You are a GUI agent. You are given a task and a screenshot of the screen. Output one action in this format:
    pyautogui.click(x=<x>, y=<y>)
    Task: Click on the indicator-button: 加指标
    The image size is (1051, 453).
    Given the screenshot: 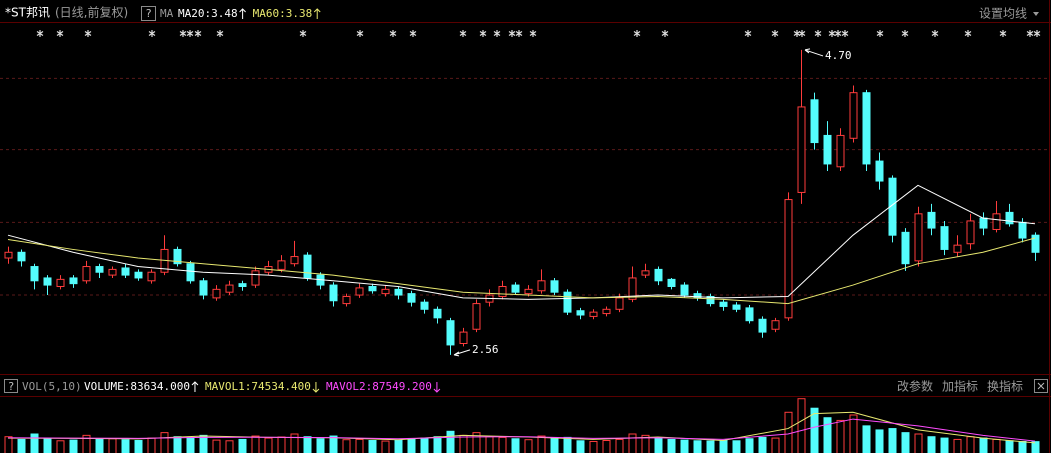 What is the action you would take?
    pyautogui.click(x=960, y=386)
    